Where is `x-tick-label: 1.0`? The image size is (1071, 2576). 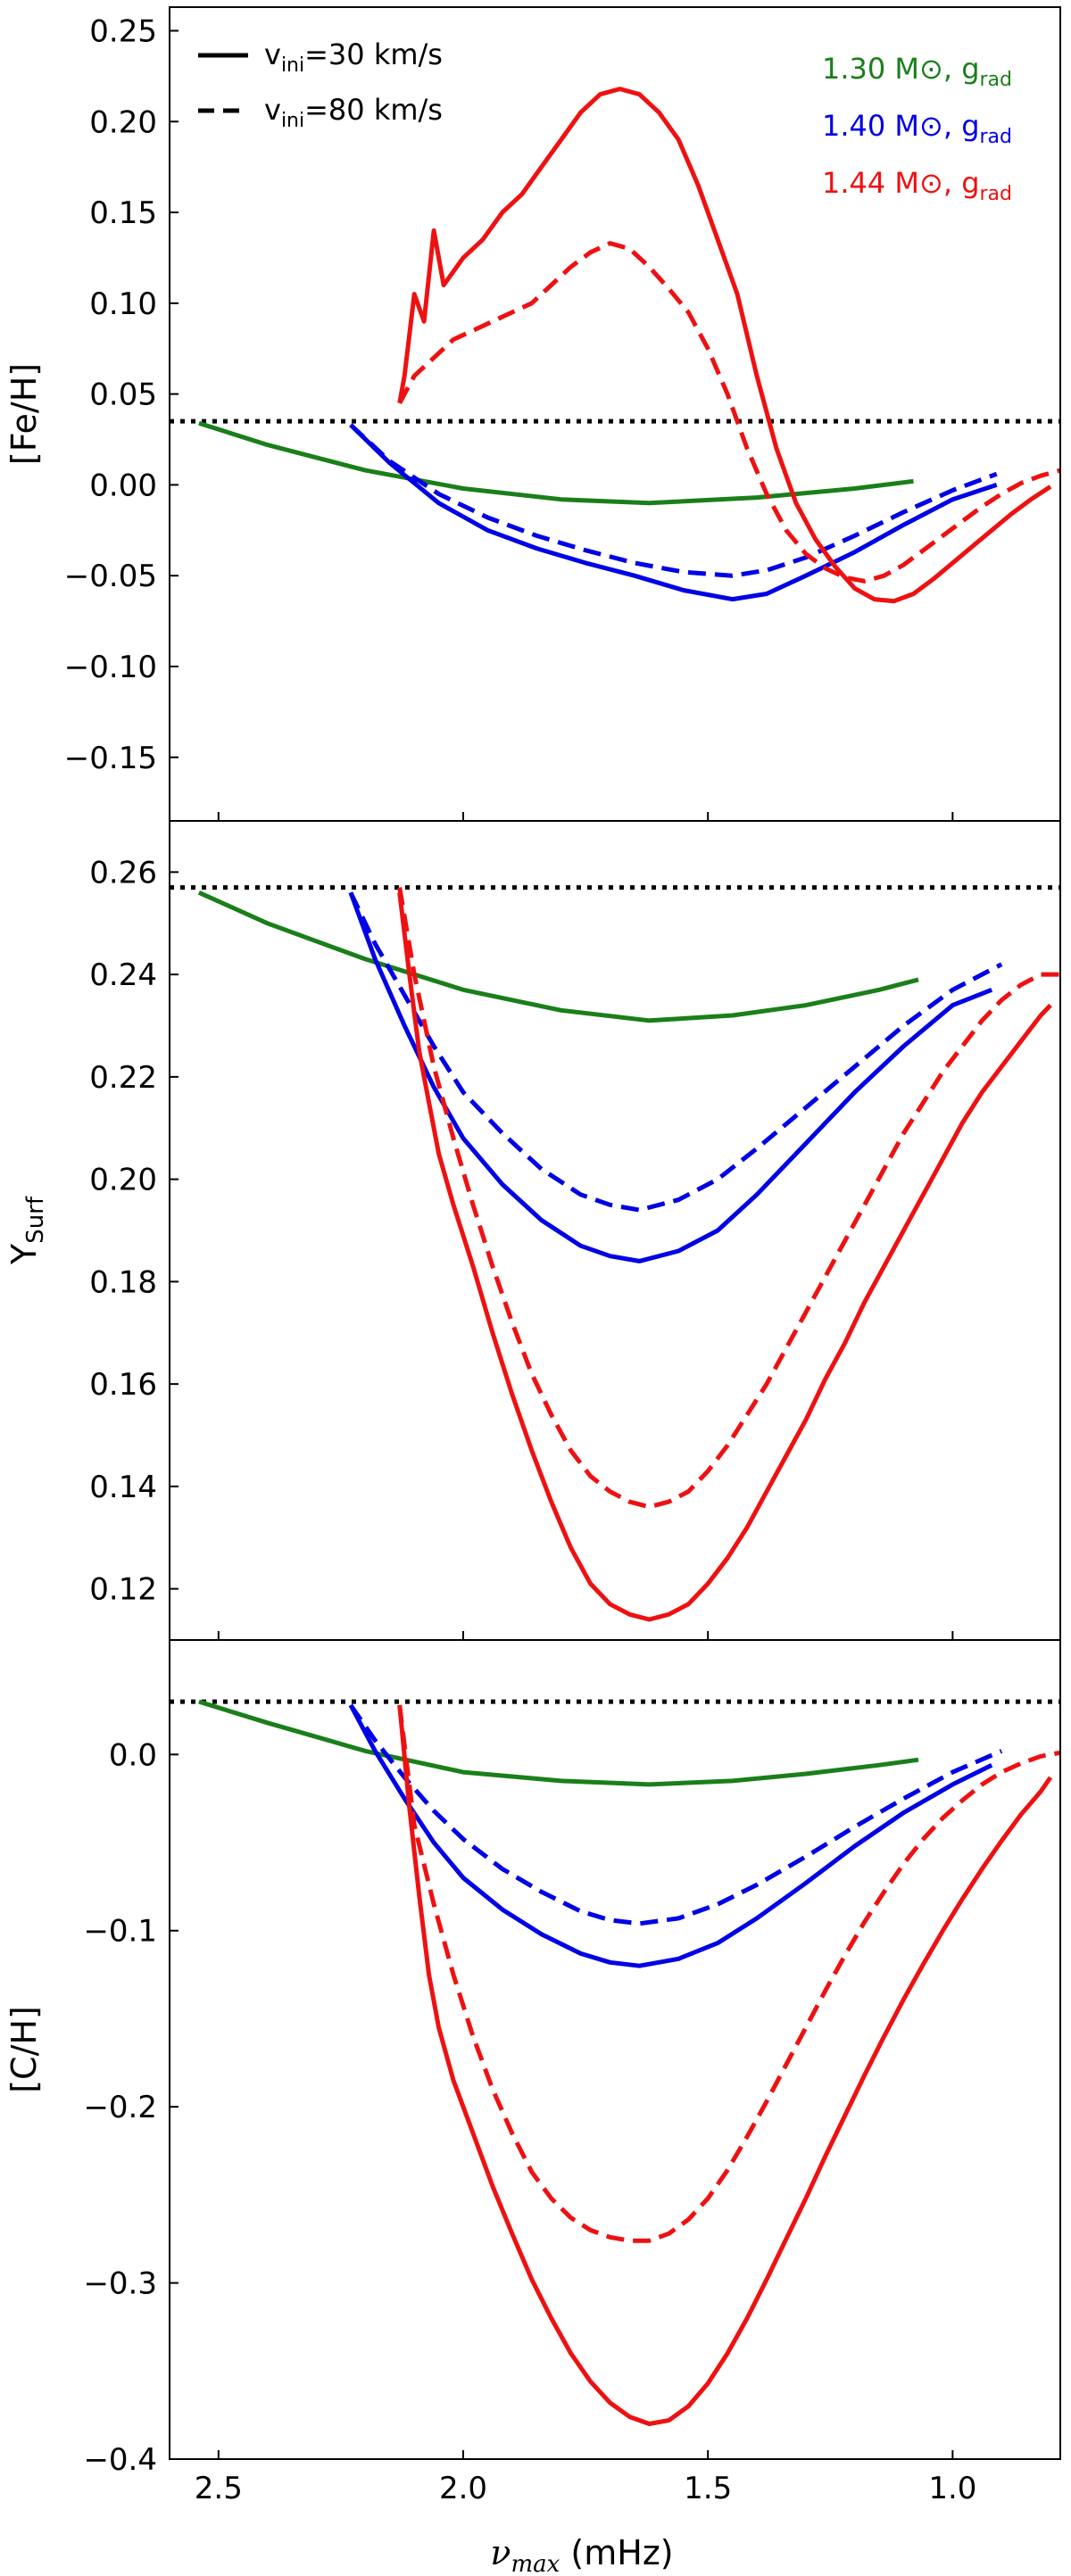 x-tick-label: 1.0 is located at coordinates (952, 2488).